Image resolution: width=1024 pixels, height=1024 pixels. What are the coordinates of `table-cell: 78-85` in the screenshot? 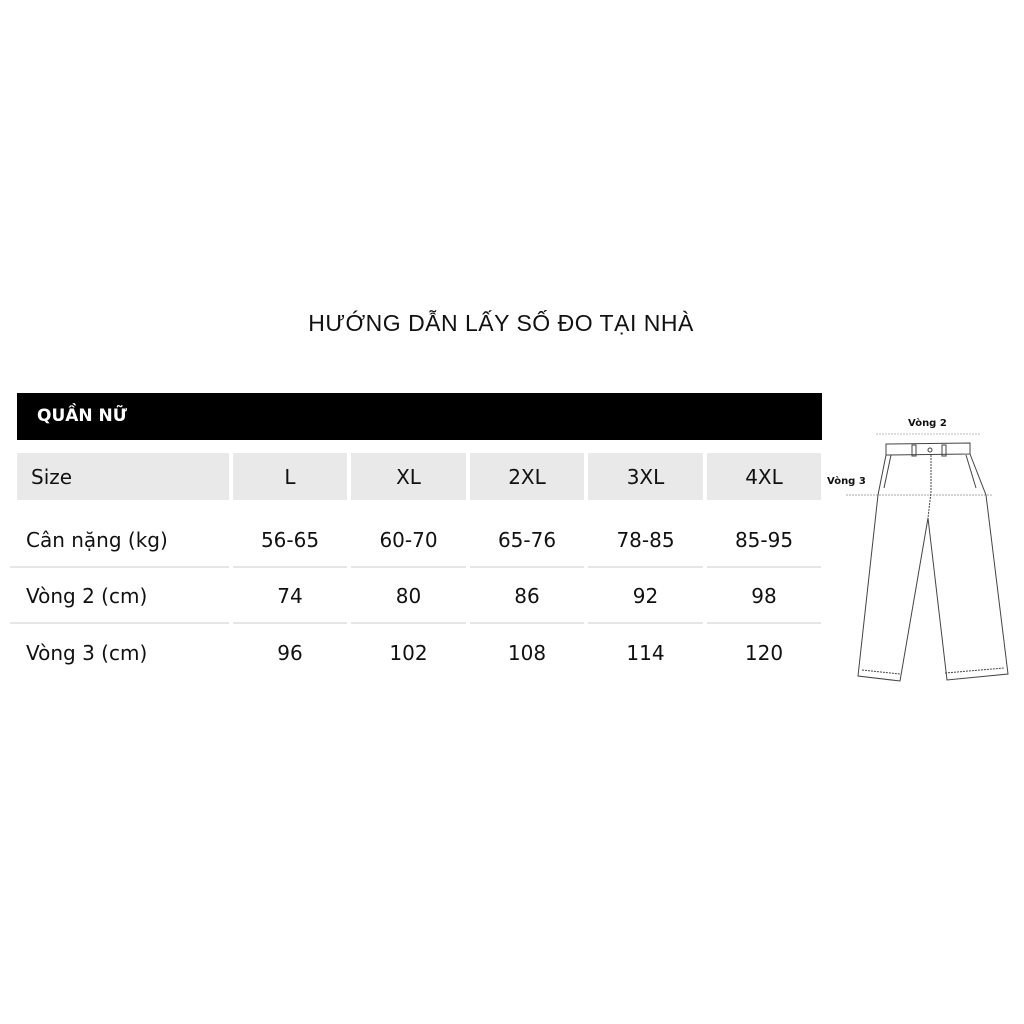 It's located at (645, 540).